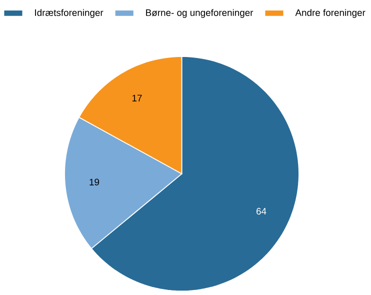  Describe the element at coordinates (330, 13) in the screenshot. I see `legend-label: Andre foreninger` at that location.